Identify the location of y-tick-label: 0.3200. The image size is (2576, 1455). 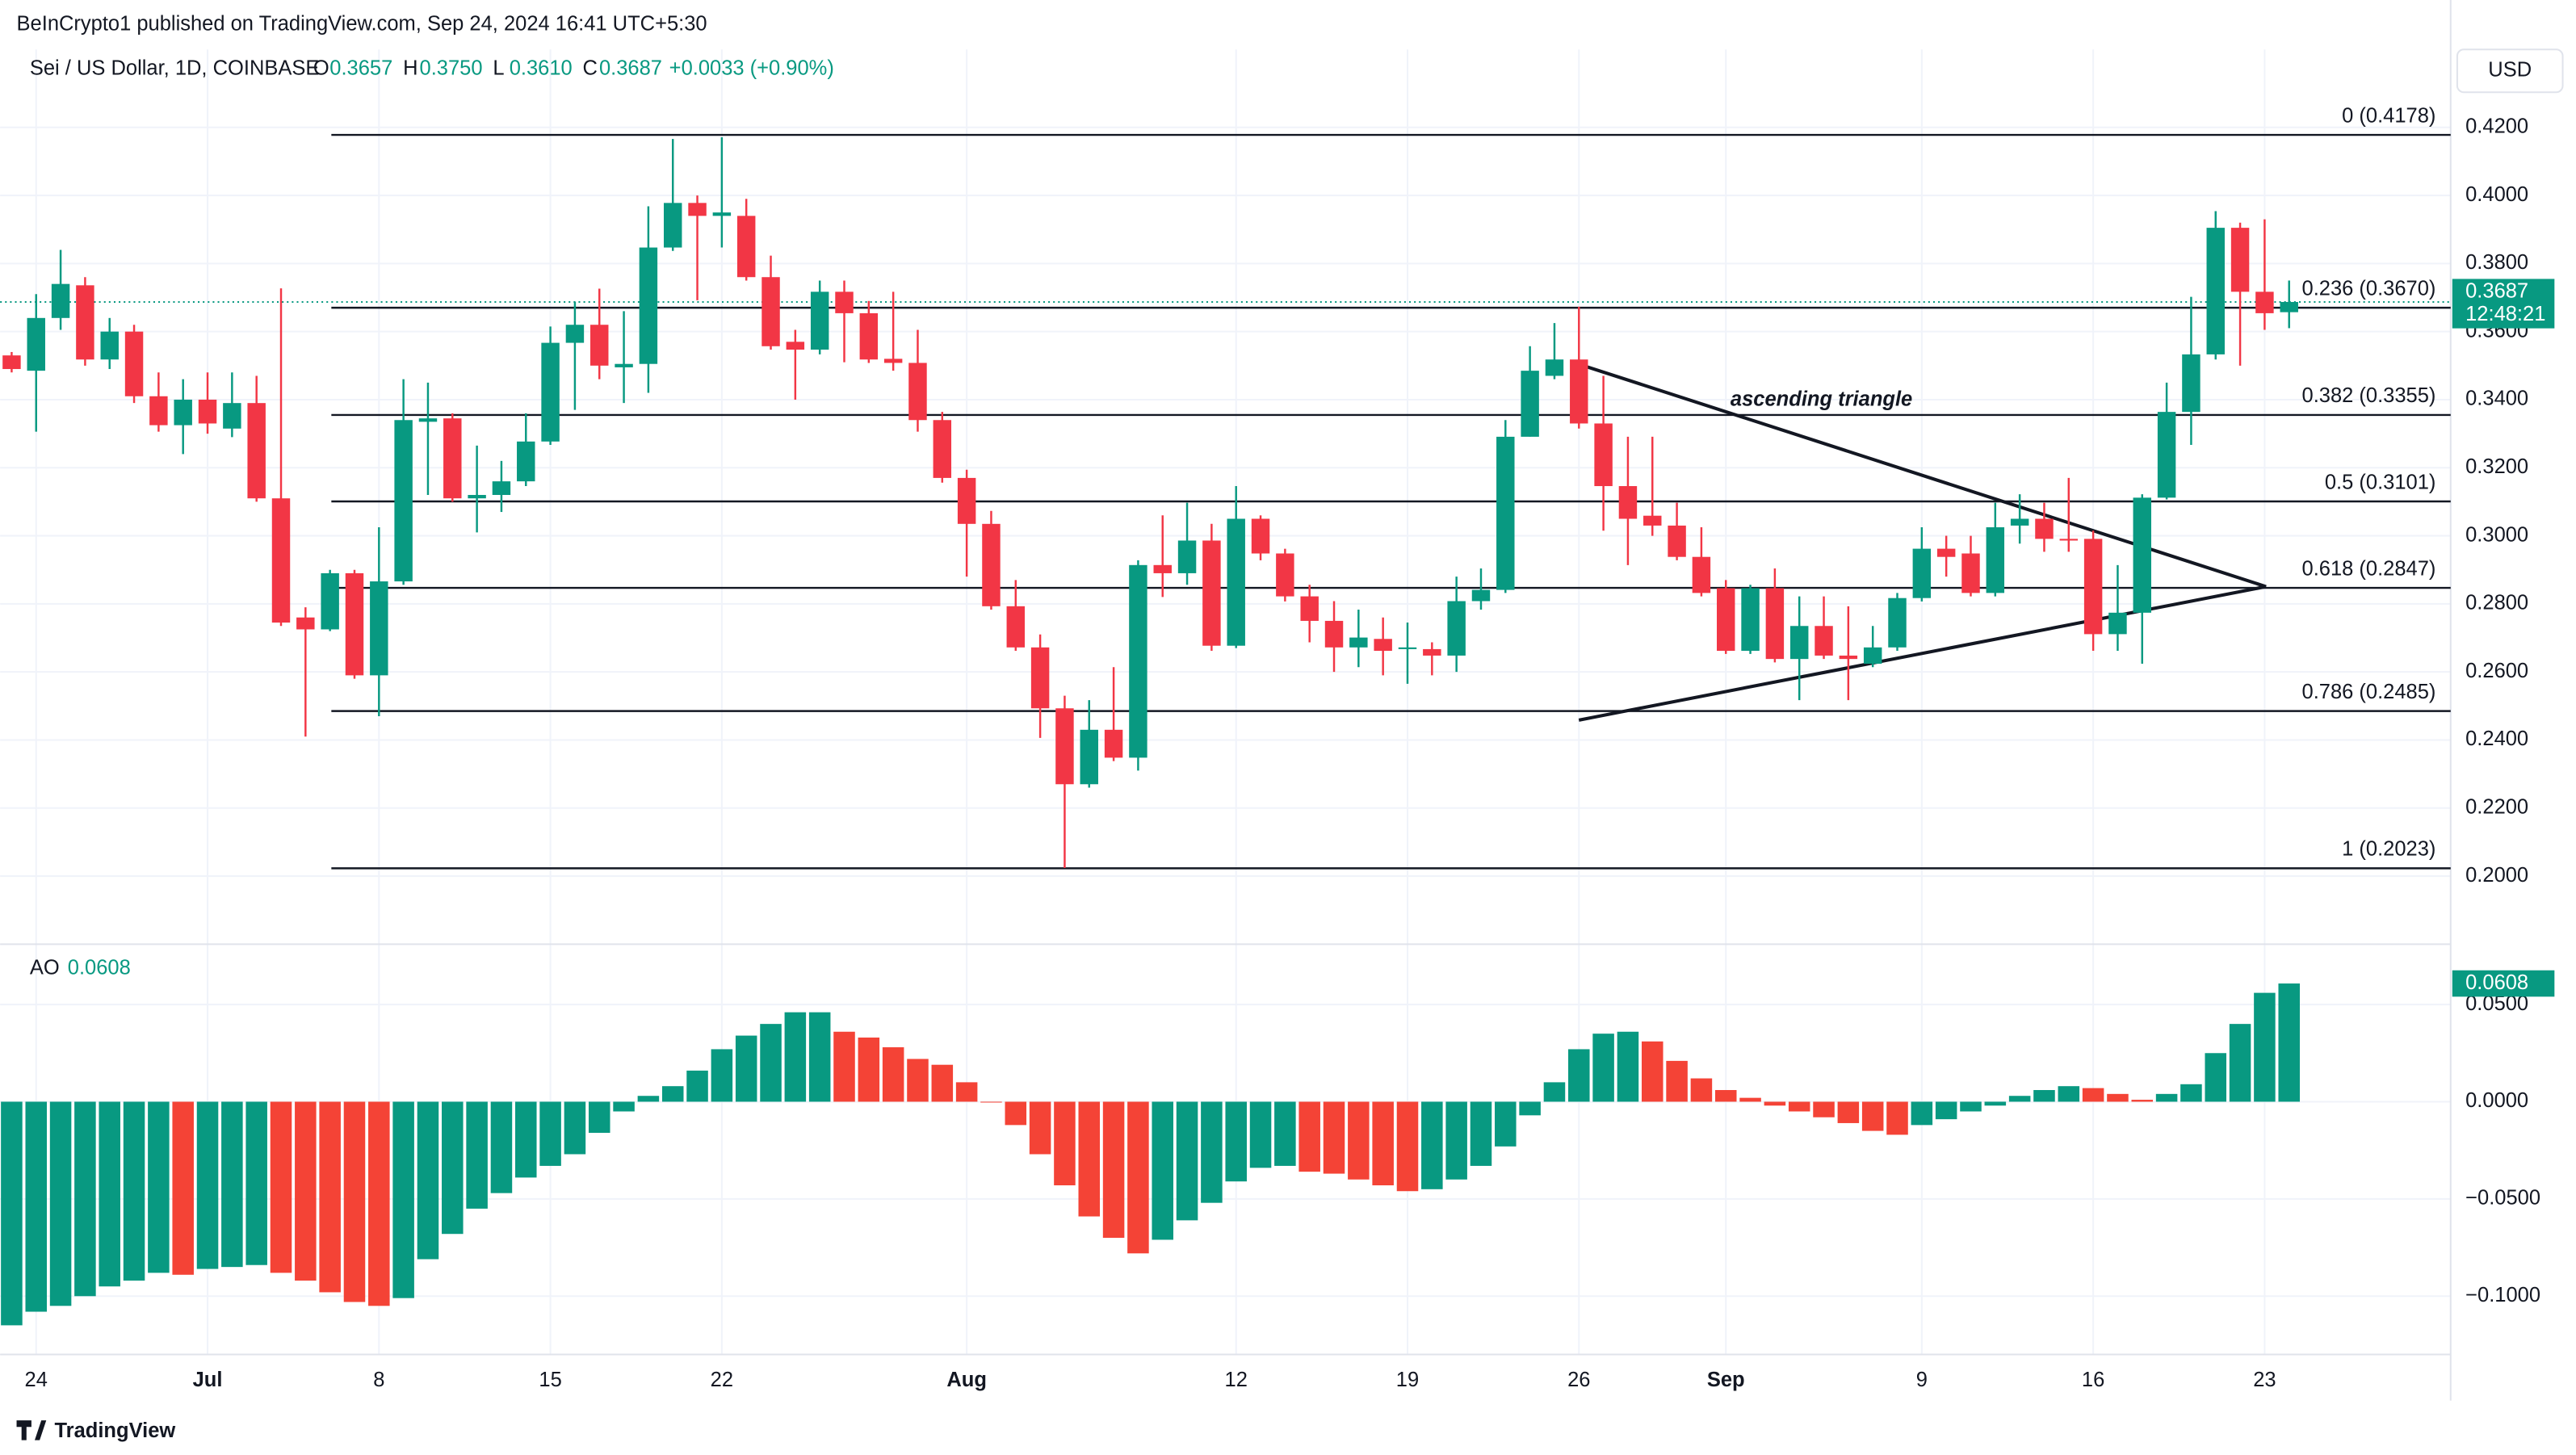
(2496, 467).